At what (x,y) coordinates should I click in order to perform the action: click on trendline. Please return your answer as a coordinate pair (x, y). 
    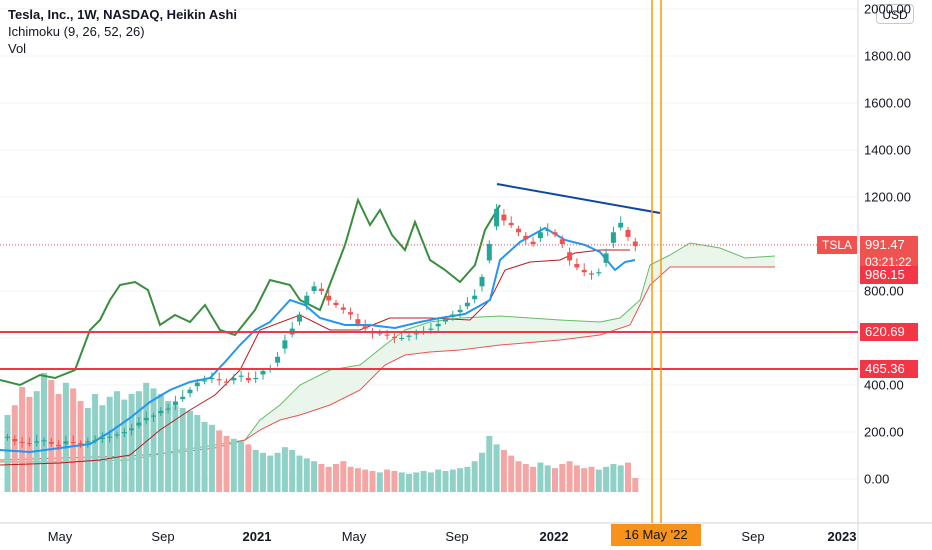
    Looking at the image, I should click on (578, 198).